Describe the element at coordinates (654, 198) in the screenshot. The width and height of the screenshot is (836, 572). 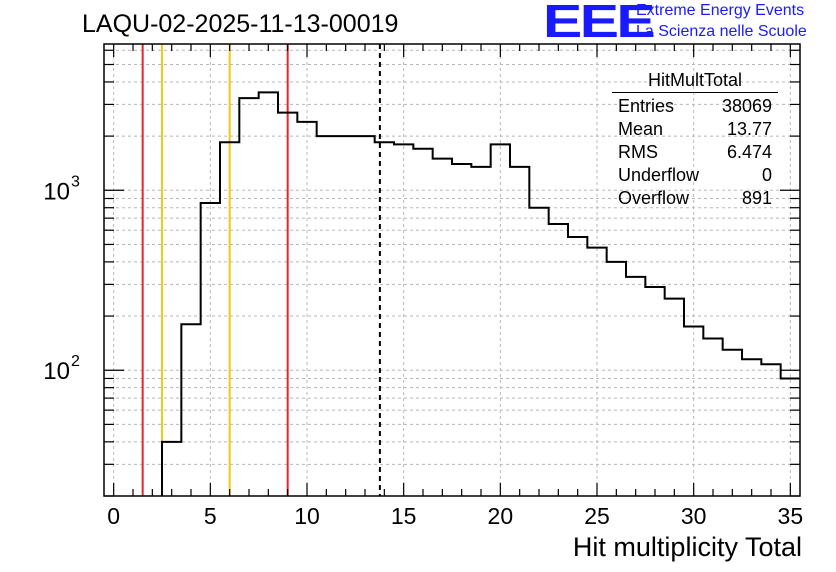
I see `stats-label: Overflow` at that location.